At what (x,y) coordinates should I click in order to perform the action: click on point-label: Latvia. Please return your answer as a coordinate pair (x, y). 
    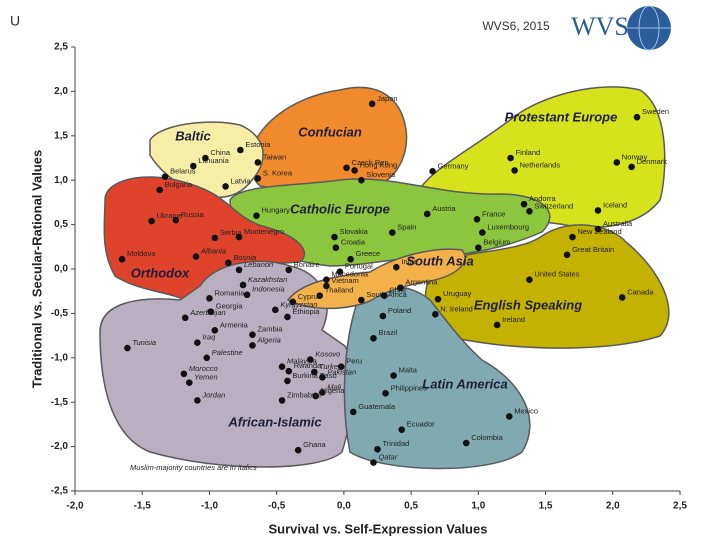
    Looking at the image, I should click on (241, 180).